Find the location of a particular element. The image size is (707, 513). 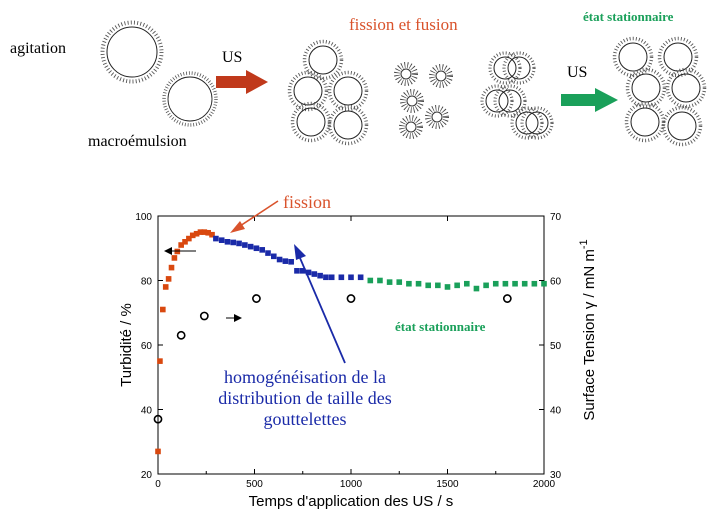

droplet-cluster-fusing is located at coordinates (517, 95).